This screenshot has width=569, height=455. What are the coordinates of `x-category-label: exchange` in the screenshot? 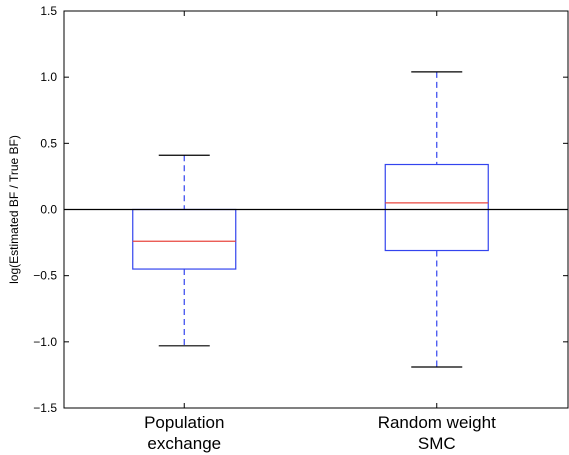 It's located at (184, 443).